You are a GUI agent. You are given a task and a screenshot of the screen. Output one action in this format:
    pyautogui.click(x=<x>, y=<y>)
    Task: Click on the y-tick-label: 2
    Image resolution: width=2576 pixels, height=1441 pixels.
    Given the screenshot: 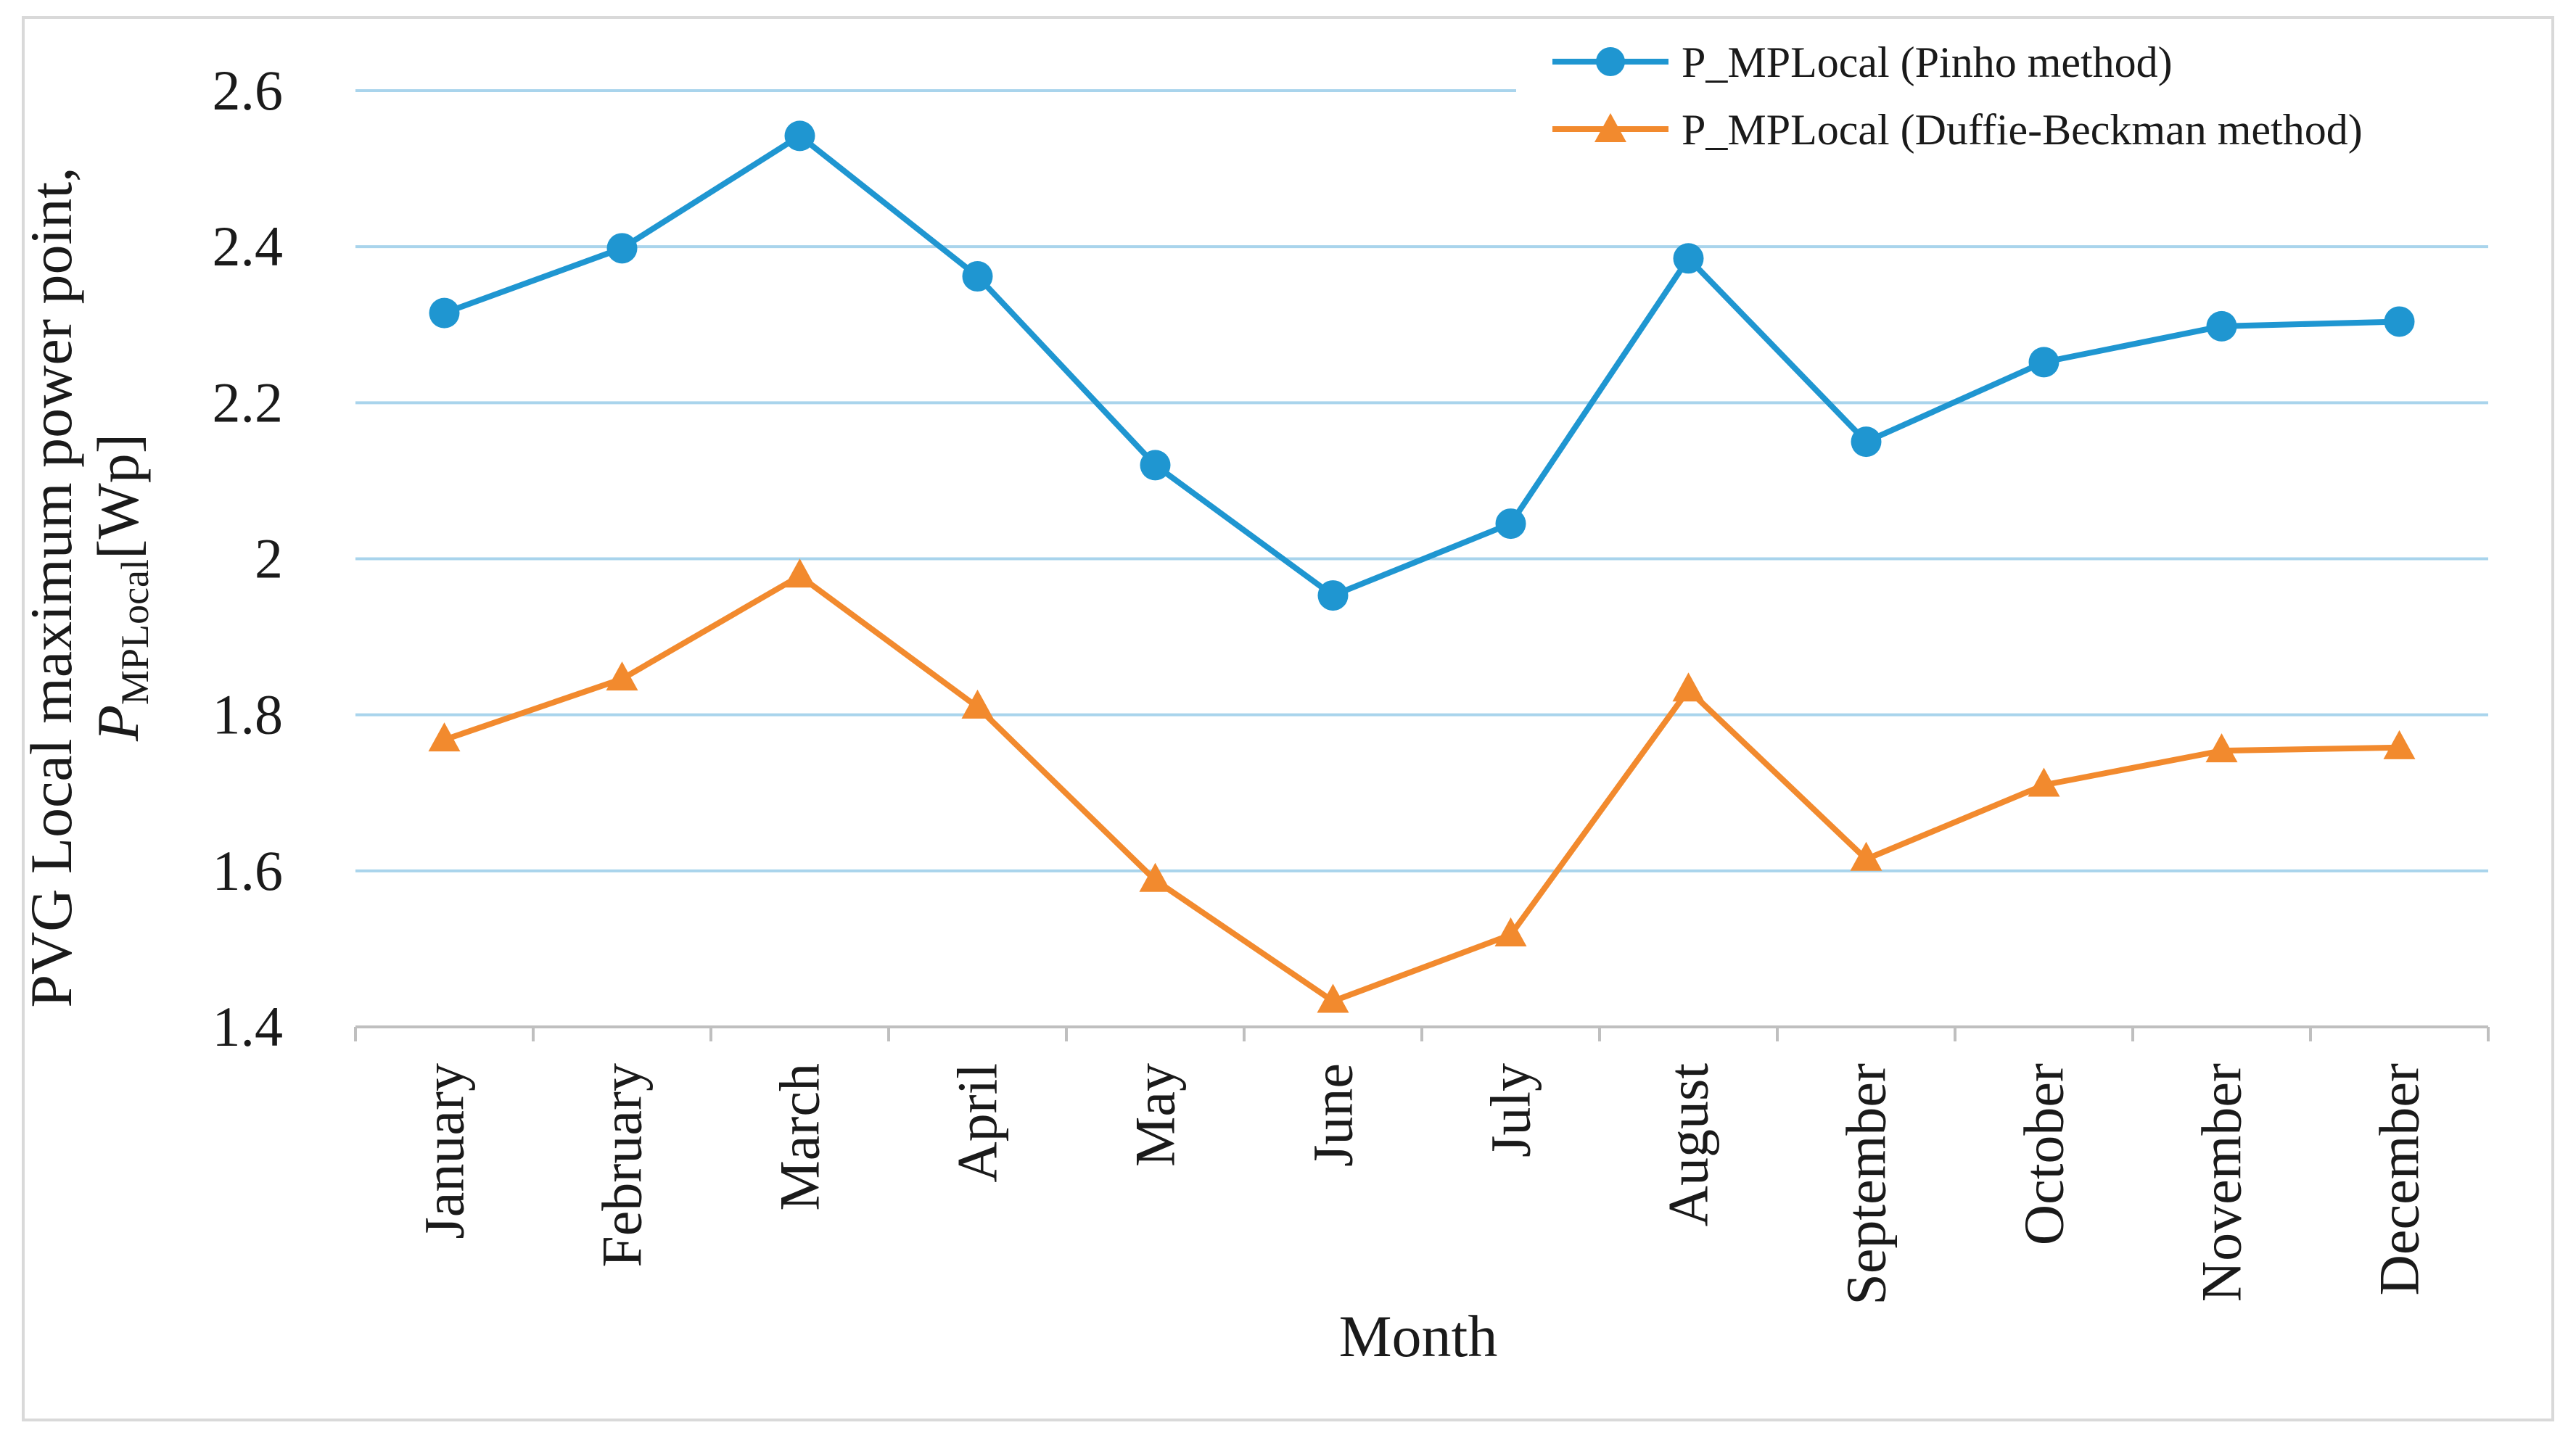 What is the action you would take?
    pyautogui.click(x=269, y=558)
    